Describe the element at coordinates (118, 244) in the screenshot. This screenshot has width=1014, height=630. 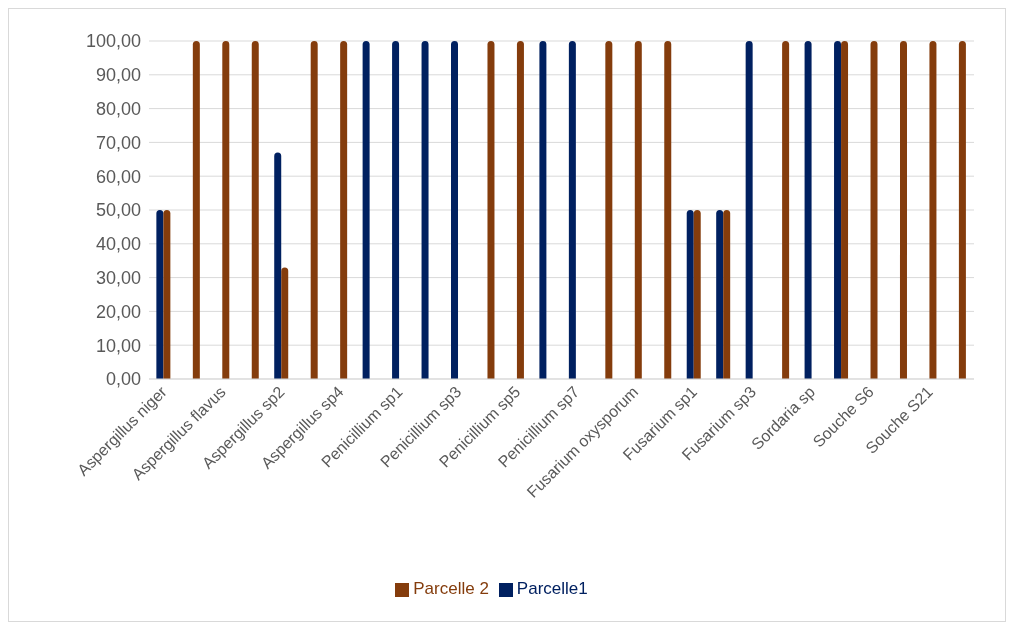
I see `y-tick-label: 40,00` at that location.